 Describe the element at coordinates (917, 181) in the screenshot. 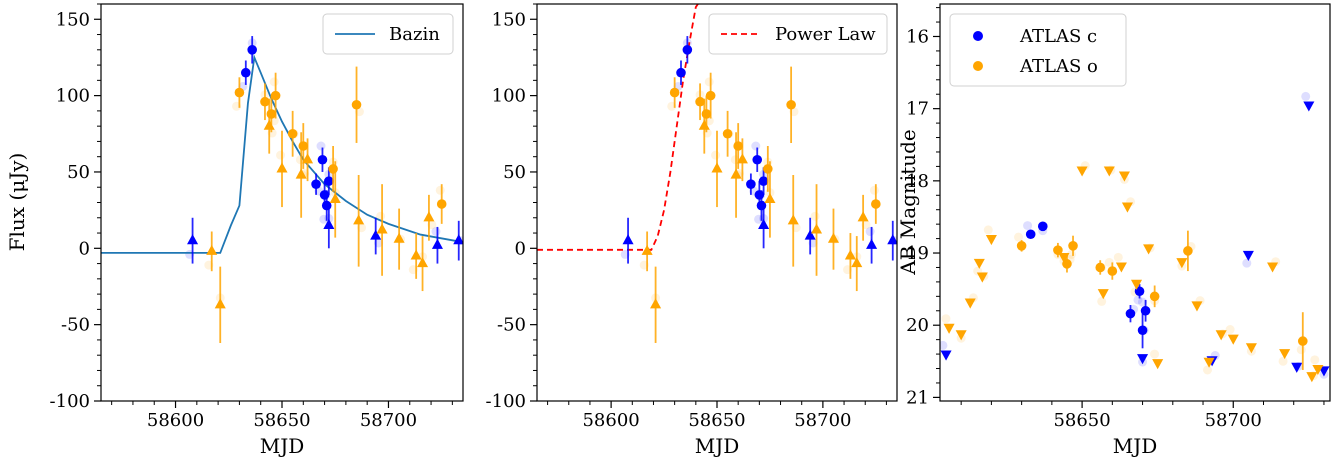

I see `y-tick-label: 18` at that location.